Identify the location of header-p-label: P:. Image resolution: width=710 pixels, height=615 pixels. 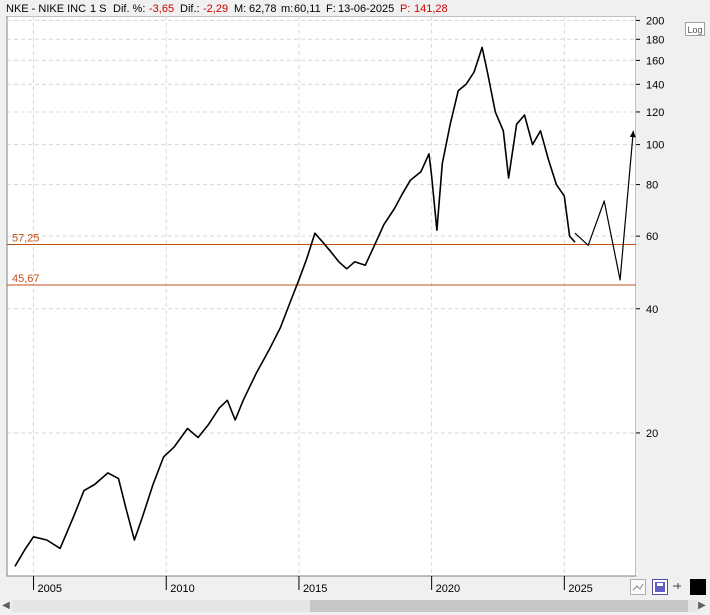
(405, 9).